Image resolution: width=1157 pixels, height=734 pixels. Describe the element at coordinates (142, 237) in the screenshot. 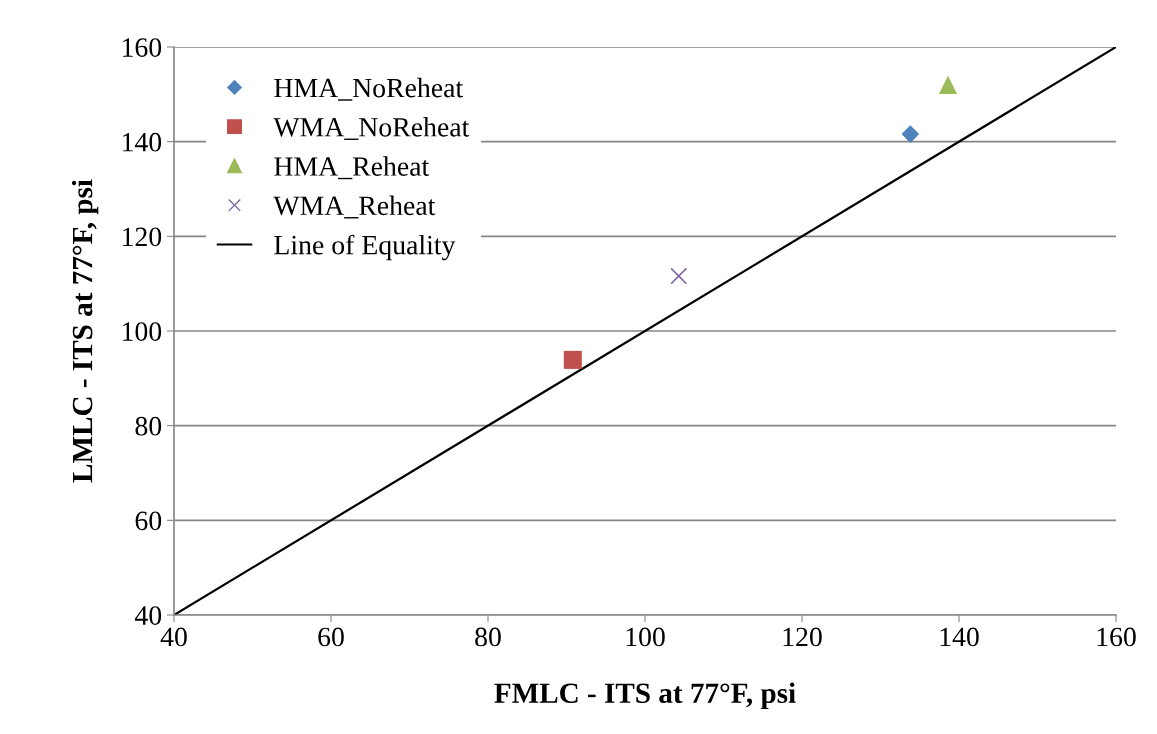

I see `y-tick-label: 120` at that location.